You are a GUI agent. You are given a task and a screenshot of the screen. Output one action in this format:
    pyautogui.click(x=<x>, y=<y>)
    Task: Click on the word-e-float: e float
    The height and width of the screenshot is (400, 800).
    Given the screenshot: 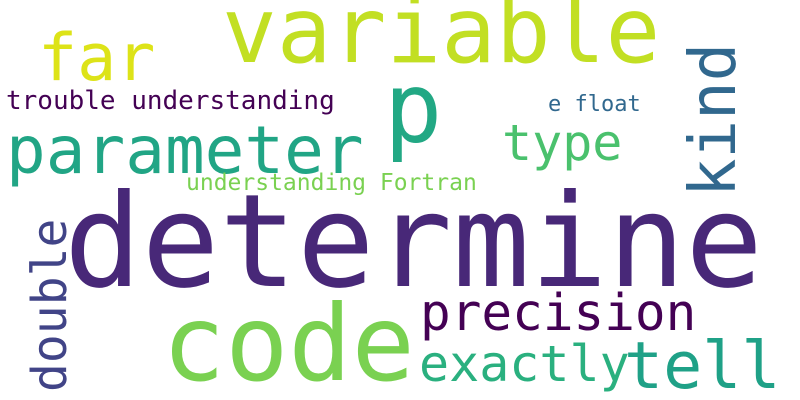 What is the action you would take?
    pyautogui.click(x=594, y=104)
    